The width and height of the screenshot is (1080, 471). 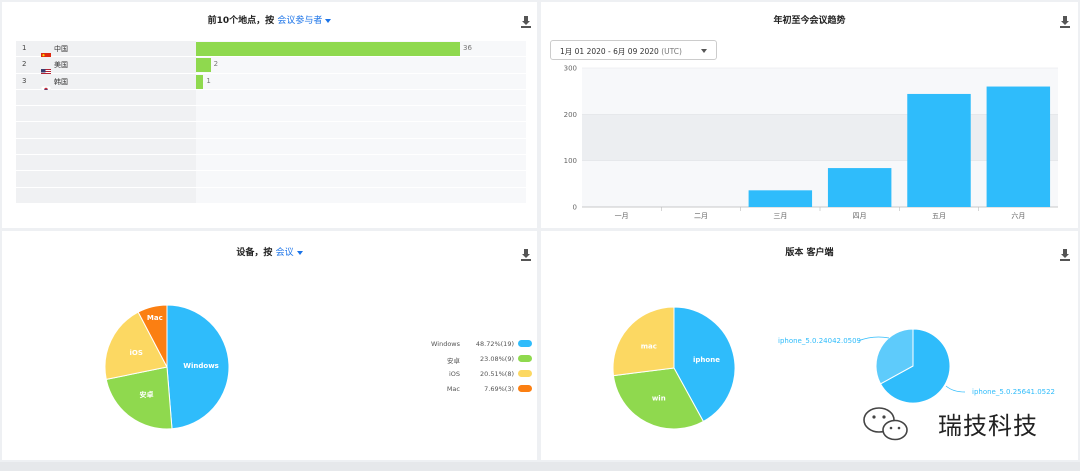 I want to click on y-tick-label: 300, so click(x=570, y=69).